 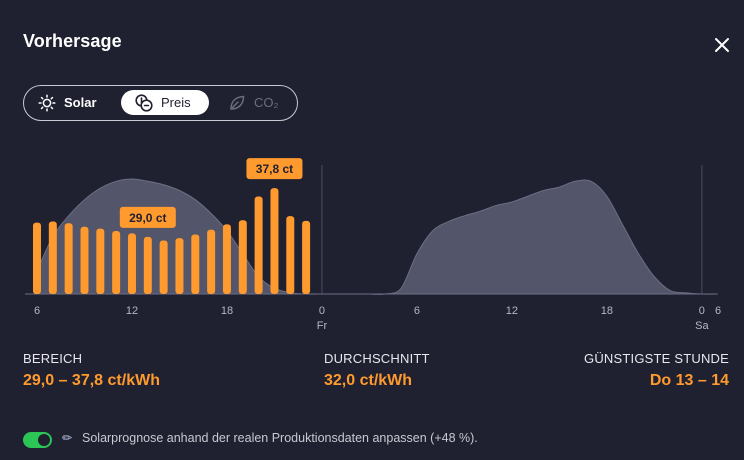 What do you see at coordinates (37, 311) in the screenshot?
I see `x-tick-label-0: 6` at bounding box center [37, 311].